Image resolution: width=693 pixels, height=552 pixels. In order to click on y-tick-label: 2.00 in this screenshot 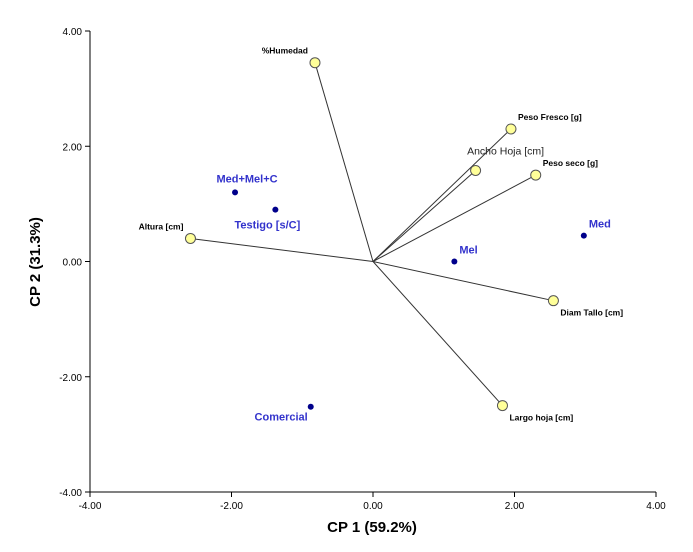, I will do `click(73, 147)`.